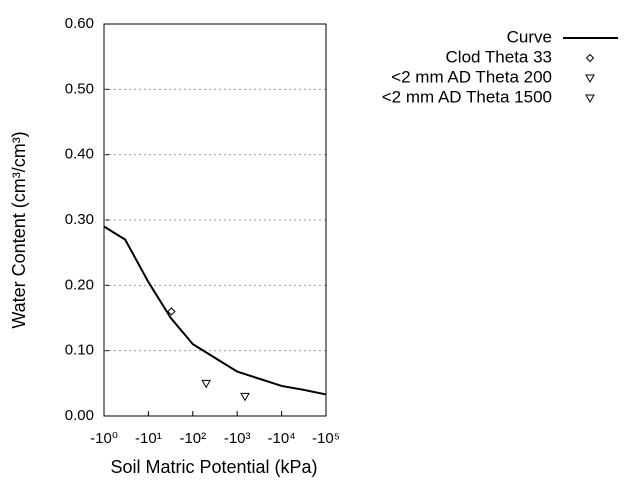 This screenshot has width=640, height=480. Describe the element at coordinates (148, 438) in the screenshot. I see `x-tick-label: -10¹` at that location.